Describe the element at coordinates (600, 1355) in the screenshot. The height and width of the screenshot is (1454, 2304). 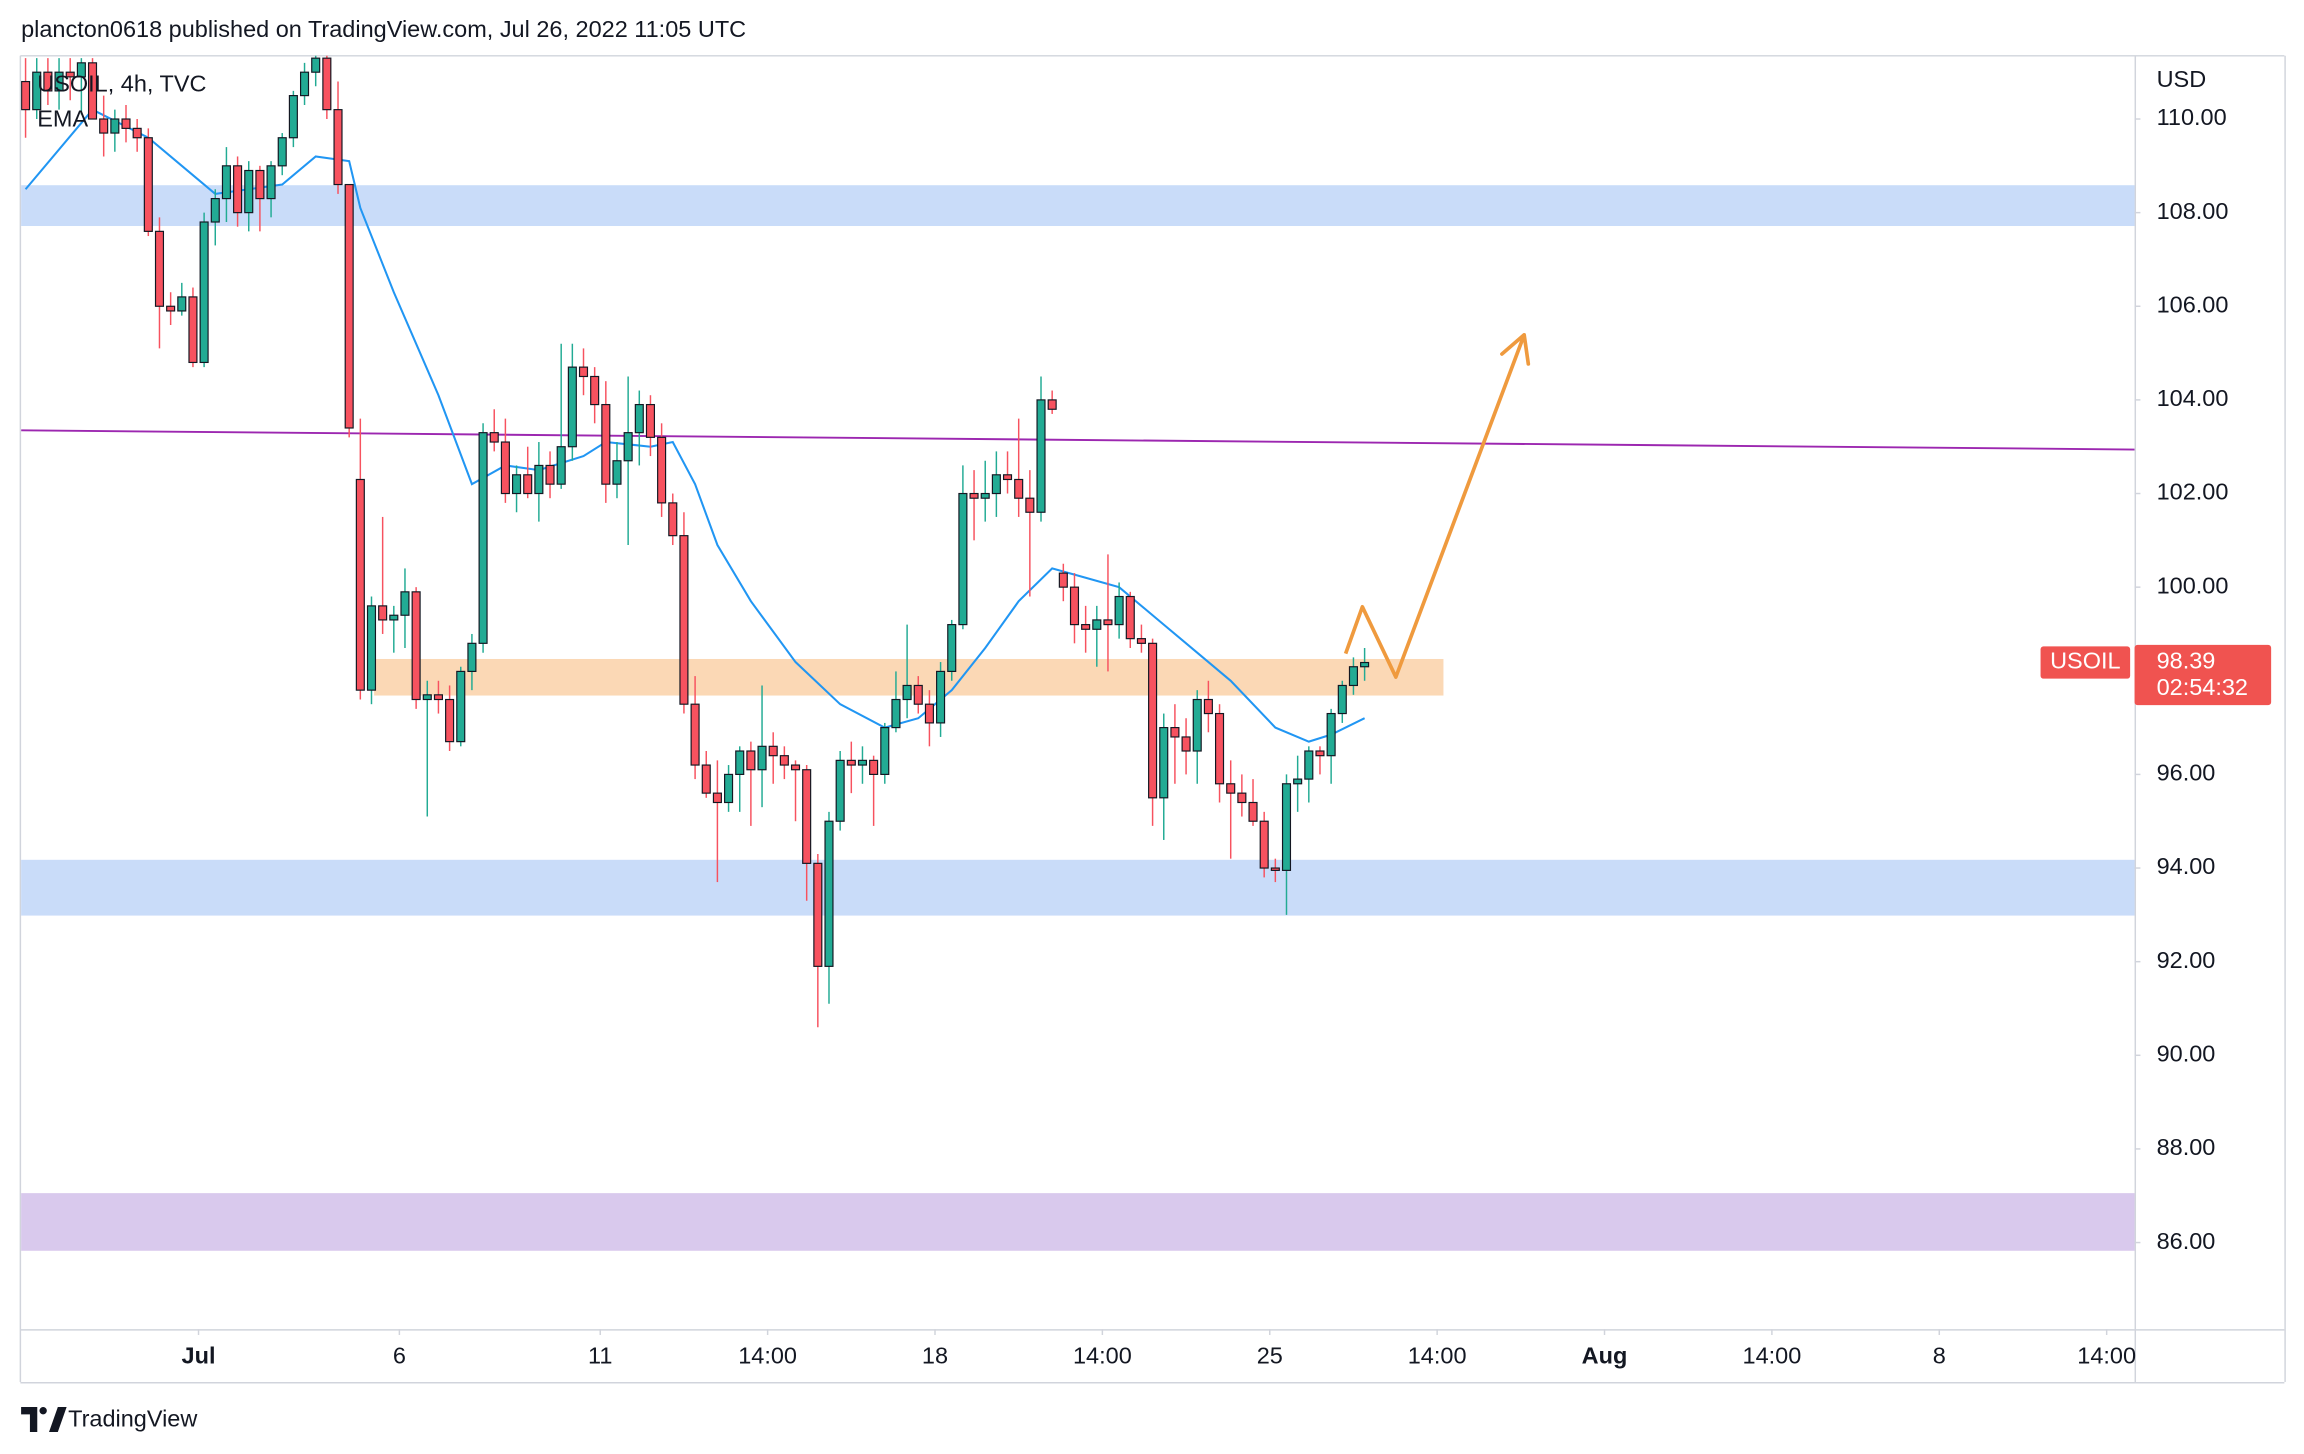
I see `x-tick-label: 11` at that location.